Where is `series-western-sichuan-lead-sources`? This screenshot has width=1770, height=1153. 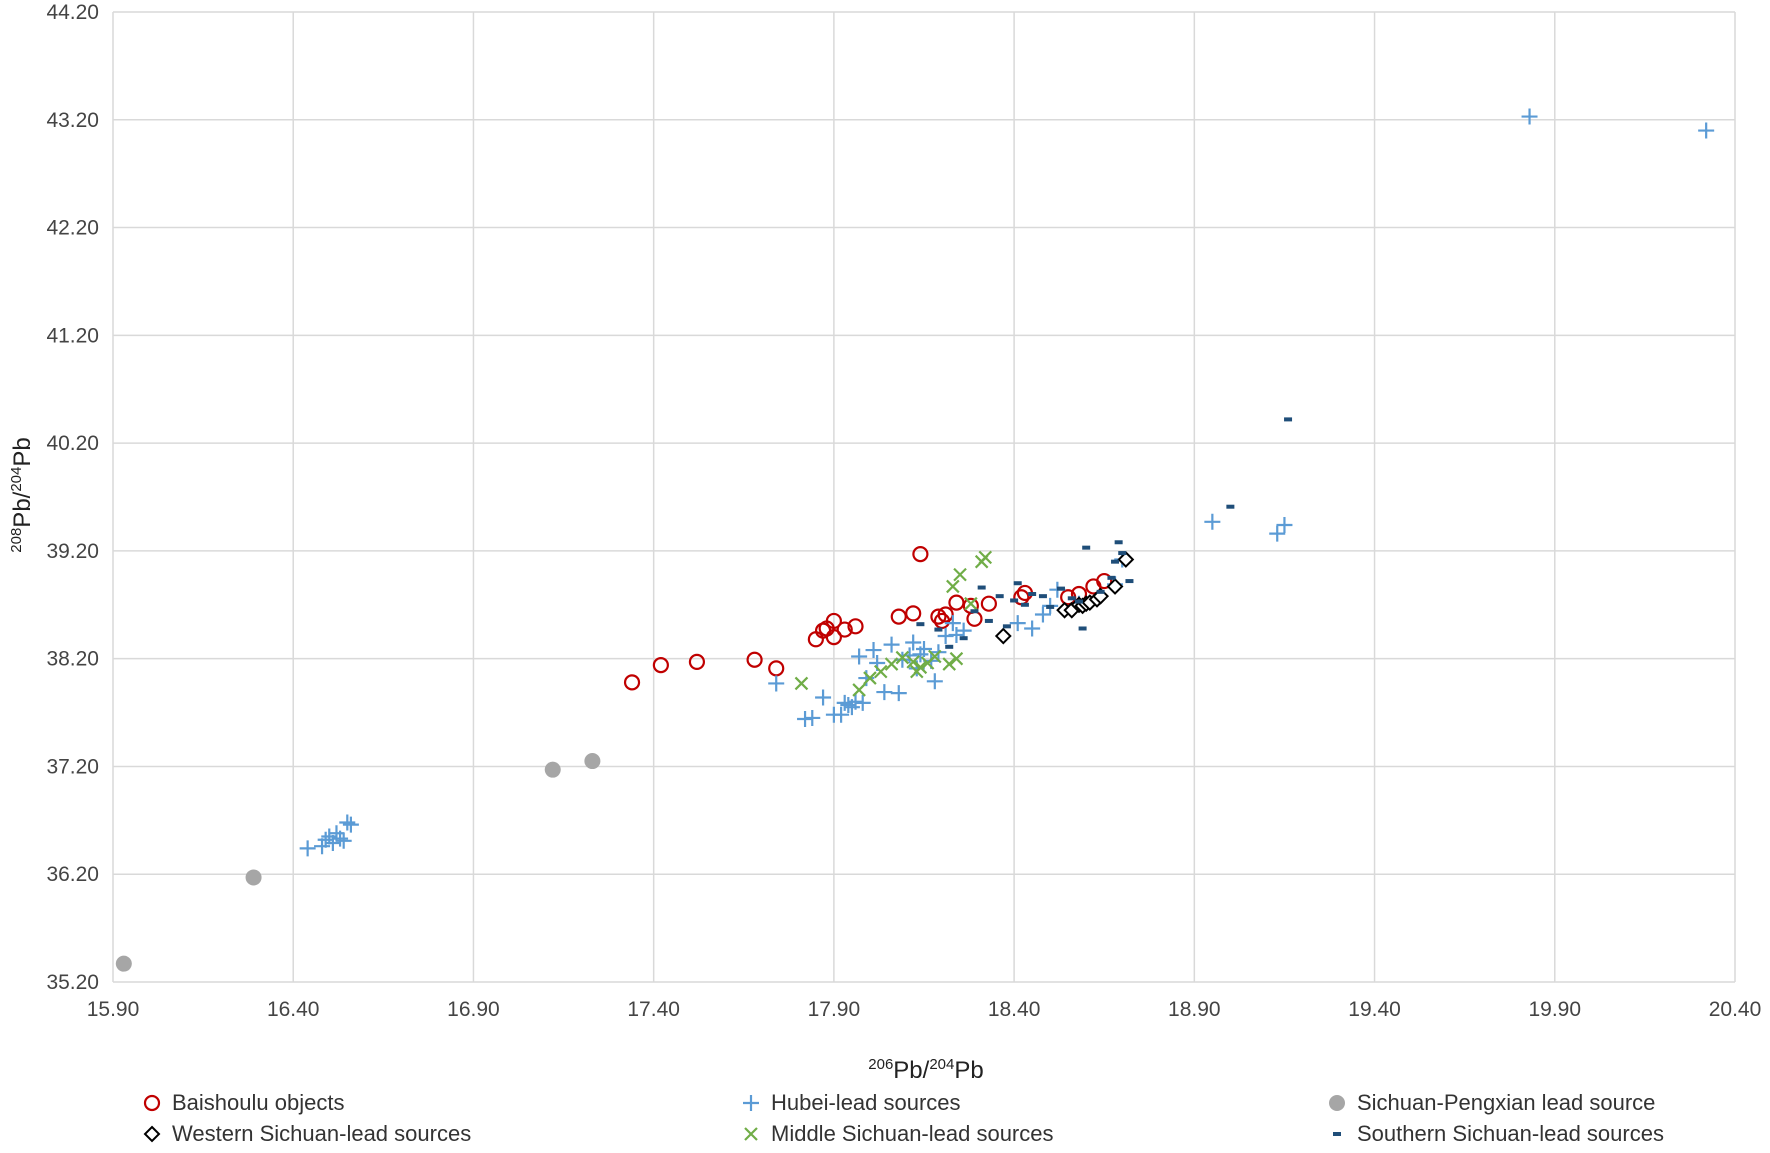
series-western-sichuan-lead-sources is located at coordinates (1064, 598).